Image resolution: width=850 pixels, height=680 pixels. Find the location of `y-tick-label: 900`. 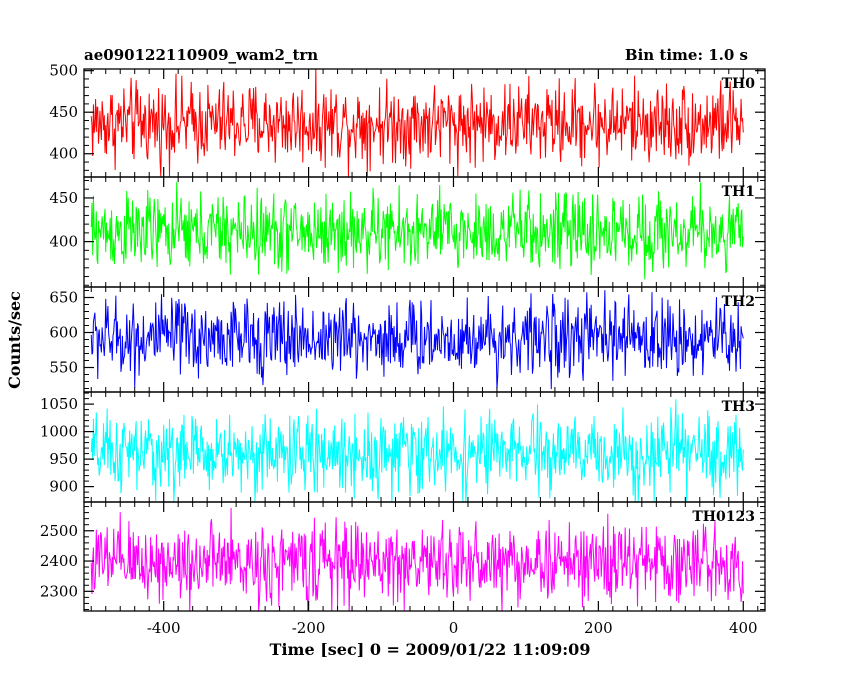

y-tick-label: 900 is located at coordinates (63, 487).